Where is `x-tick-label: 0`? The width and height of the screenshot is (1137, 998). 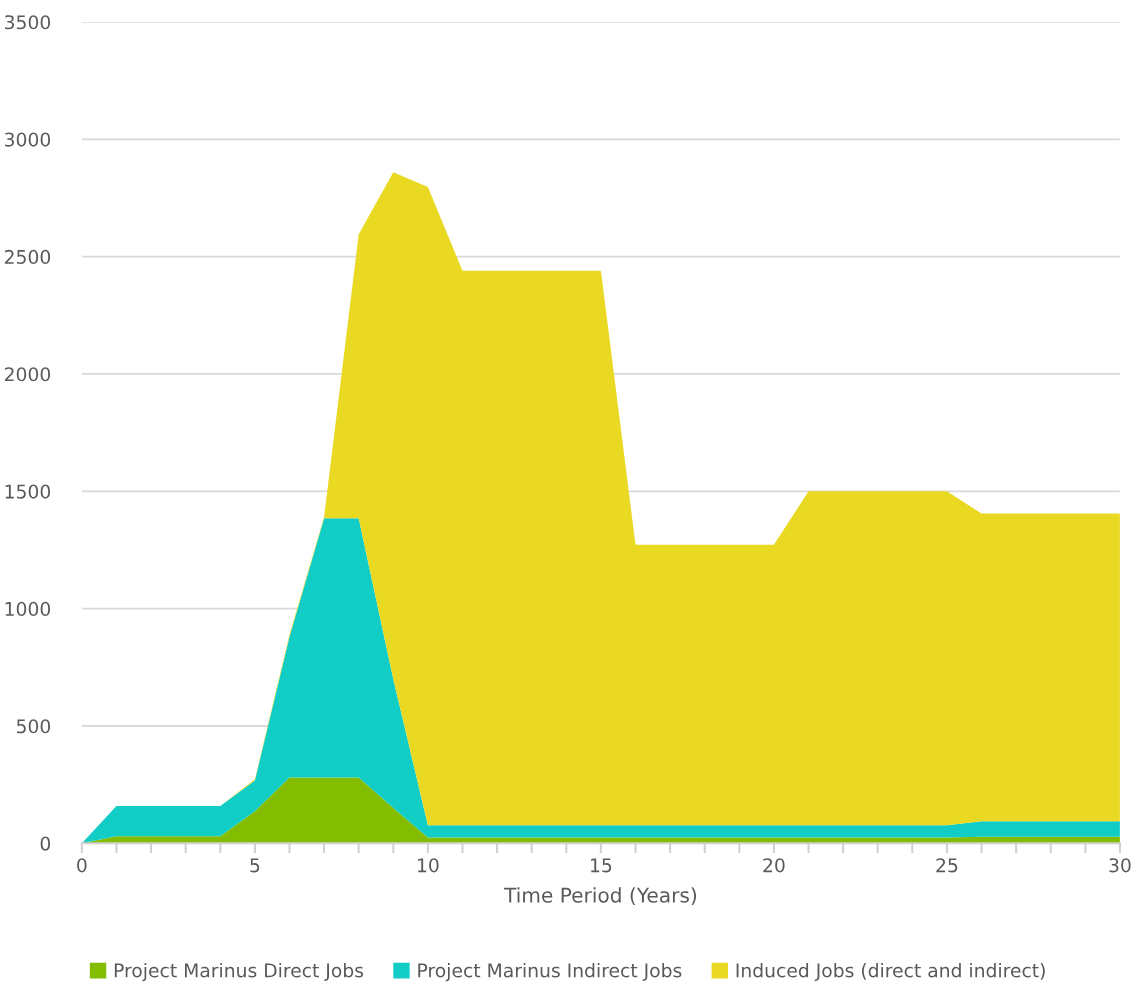 x-tick-label: 0 is located at coordinates (82, 865).